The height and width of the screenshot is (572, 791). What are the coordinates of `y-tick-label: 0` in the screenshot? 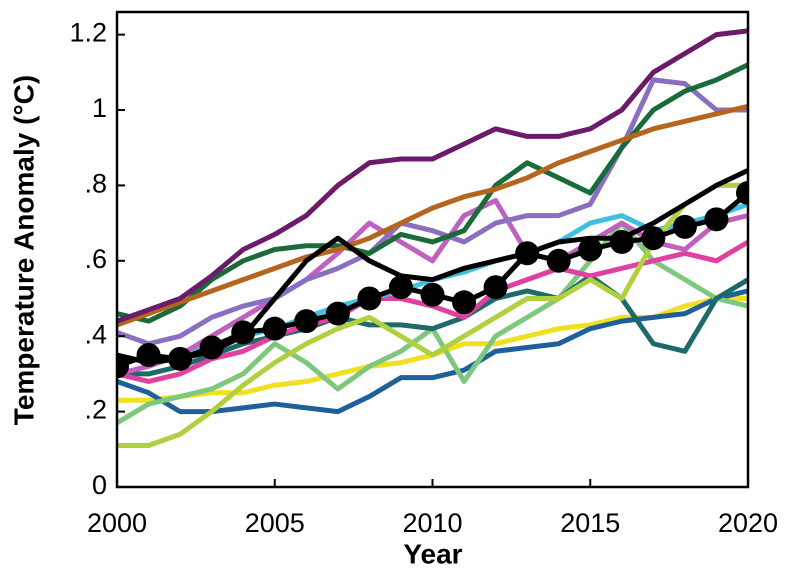 It's located at (99, 485).